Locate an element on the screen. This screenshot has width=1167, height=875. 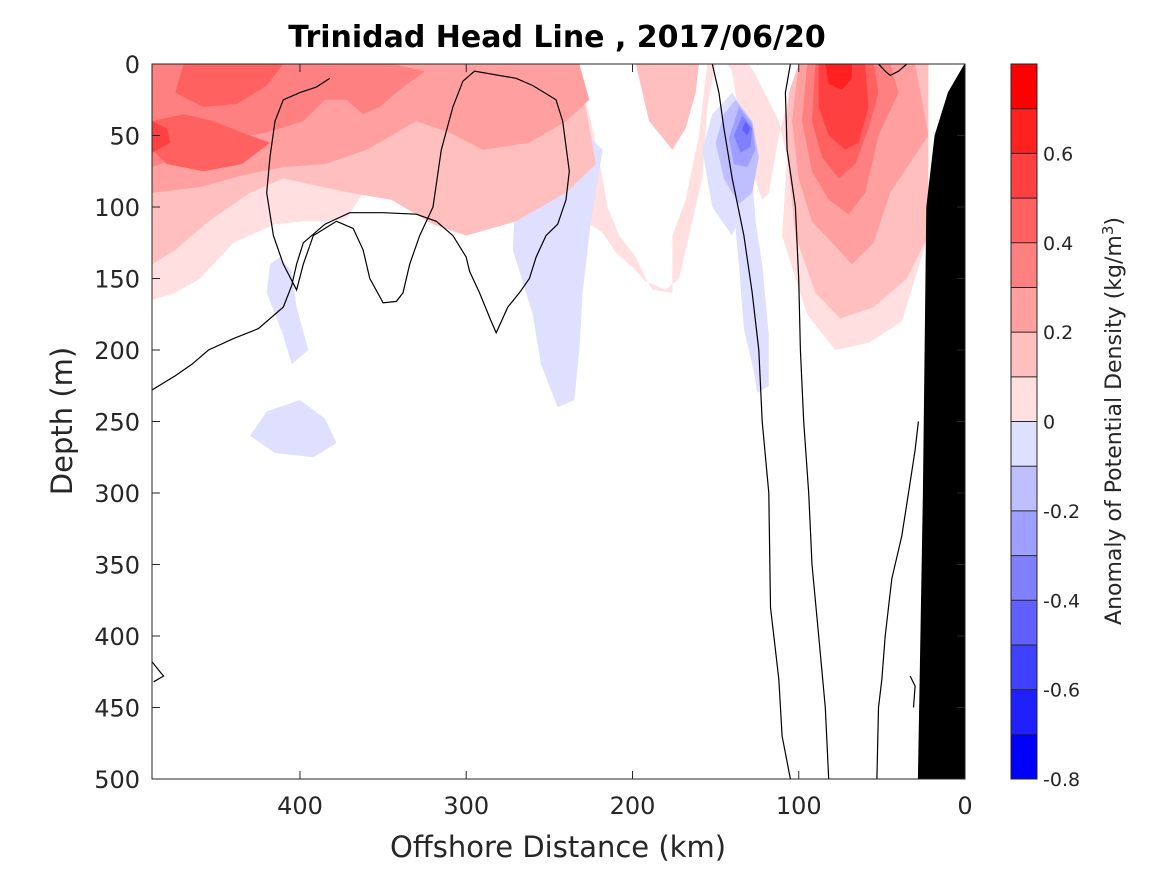
y-tick-label: 250 is located at coordinates (117, 423).